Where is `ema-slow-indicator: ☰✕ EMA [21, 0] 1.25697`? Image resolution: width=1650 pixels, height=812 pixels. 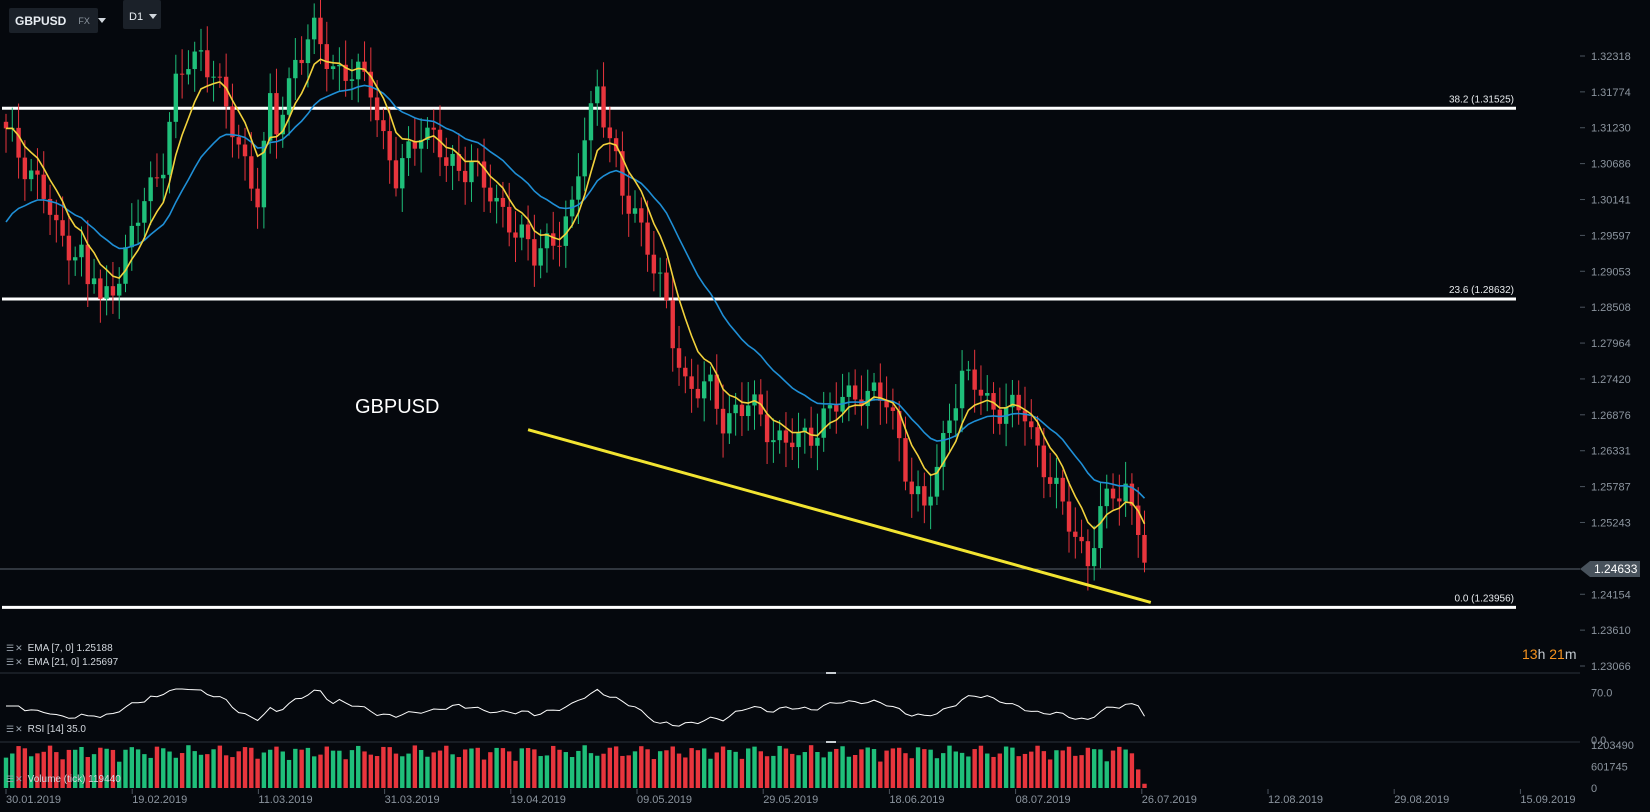
ema-slow-indicator: ☰✕ EMA [21, 0] 1.25697 is located at coordinates (62, 662).